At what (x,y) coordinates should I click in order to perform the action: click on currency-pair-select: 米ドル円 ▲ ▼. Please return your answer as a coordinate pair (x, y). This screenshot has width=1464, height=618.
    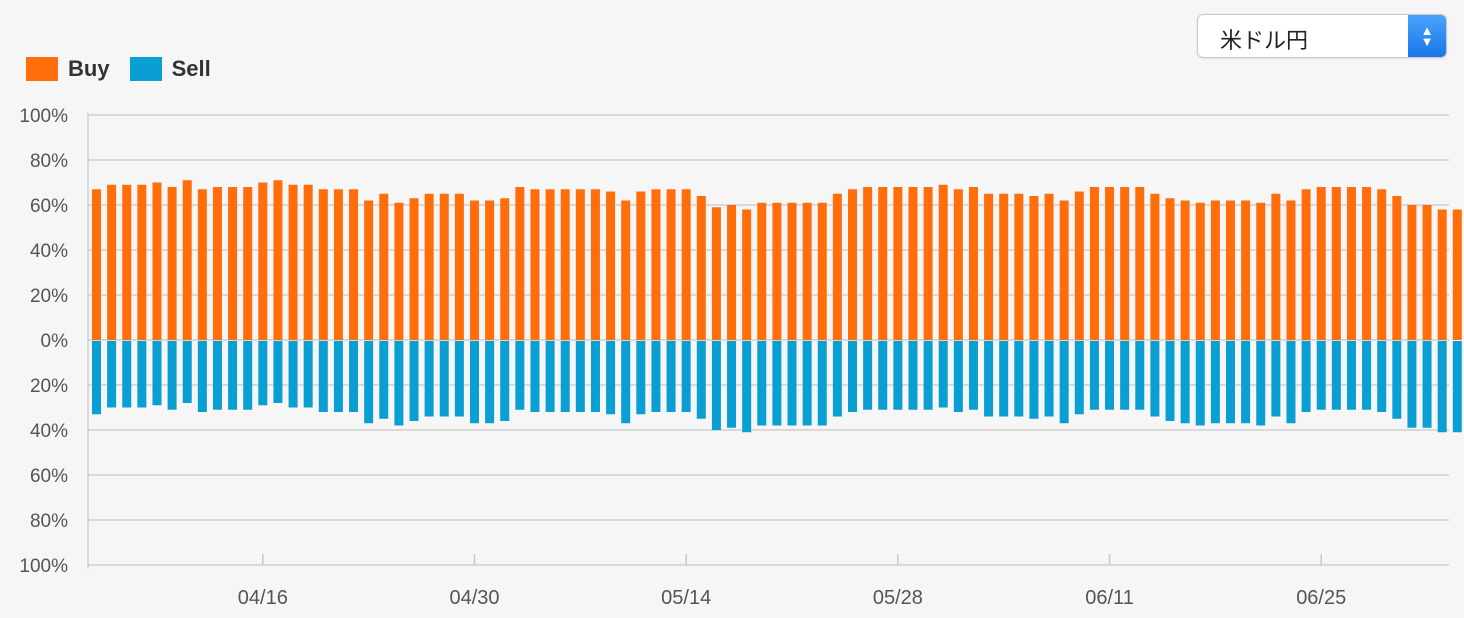
    Looking at the image, I should click on (1322, 36).